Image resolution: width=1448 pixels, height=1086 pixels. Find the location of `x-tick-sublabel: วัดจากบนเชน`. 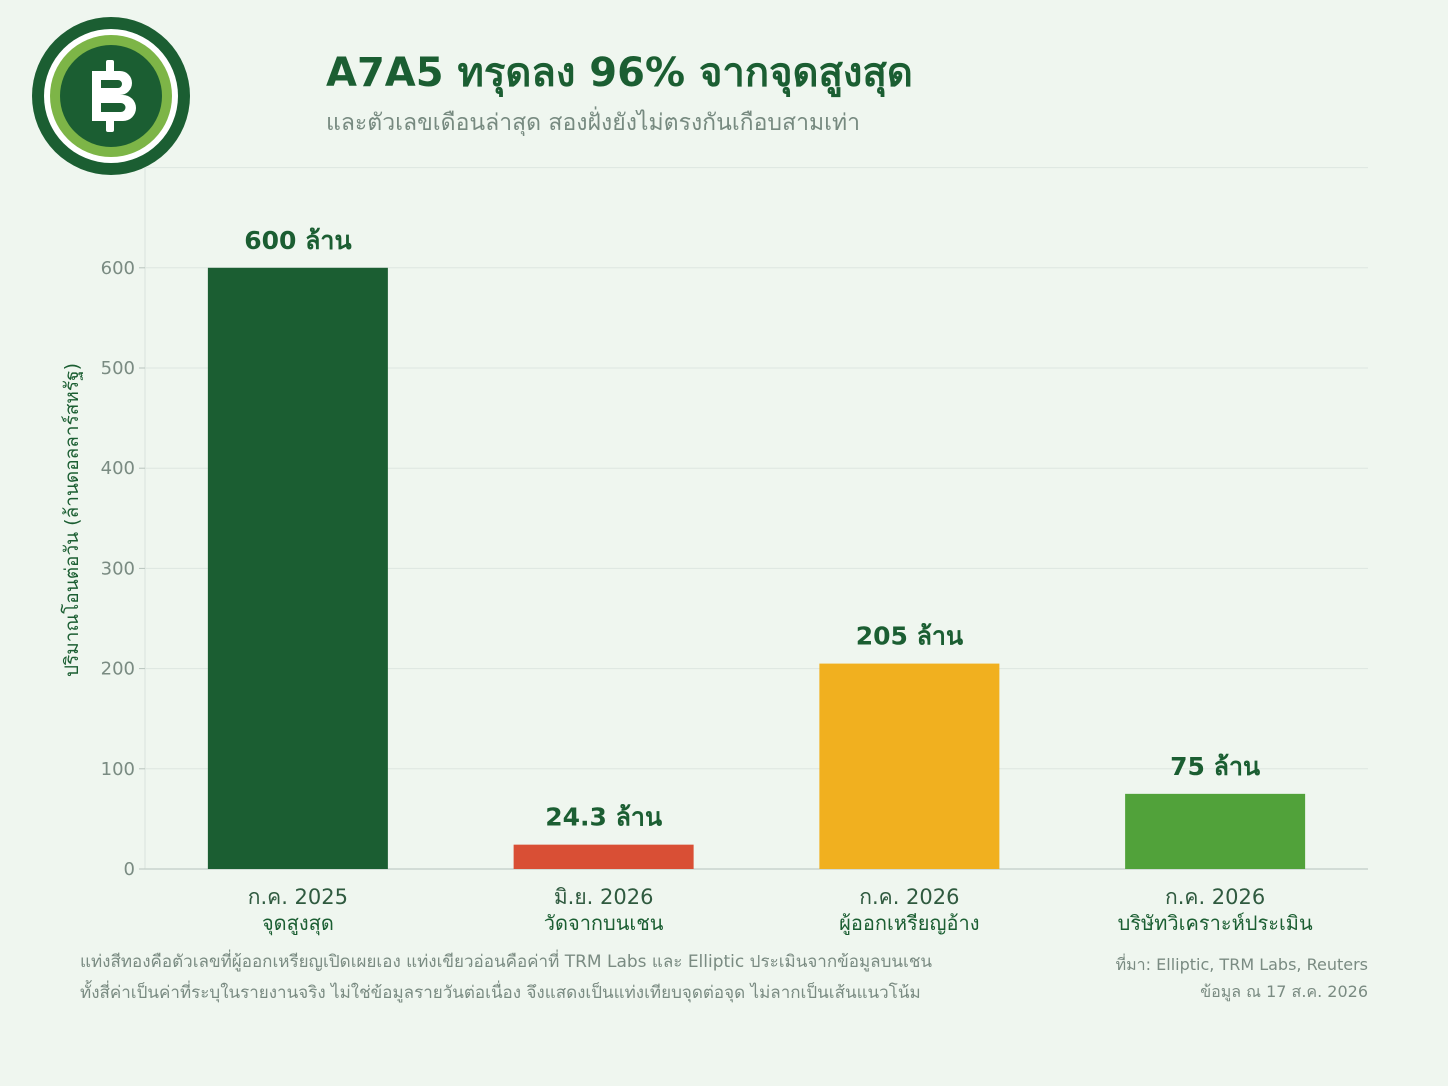

x-tick-sublabel: วัดจากบนเชน is located at coordinates (604, 923).